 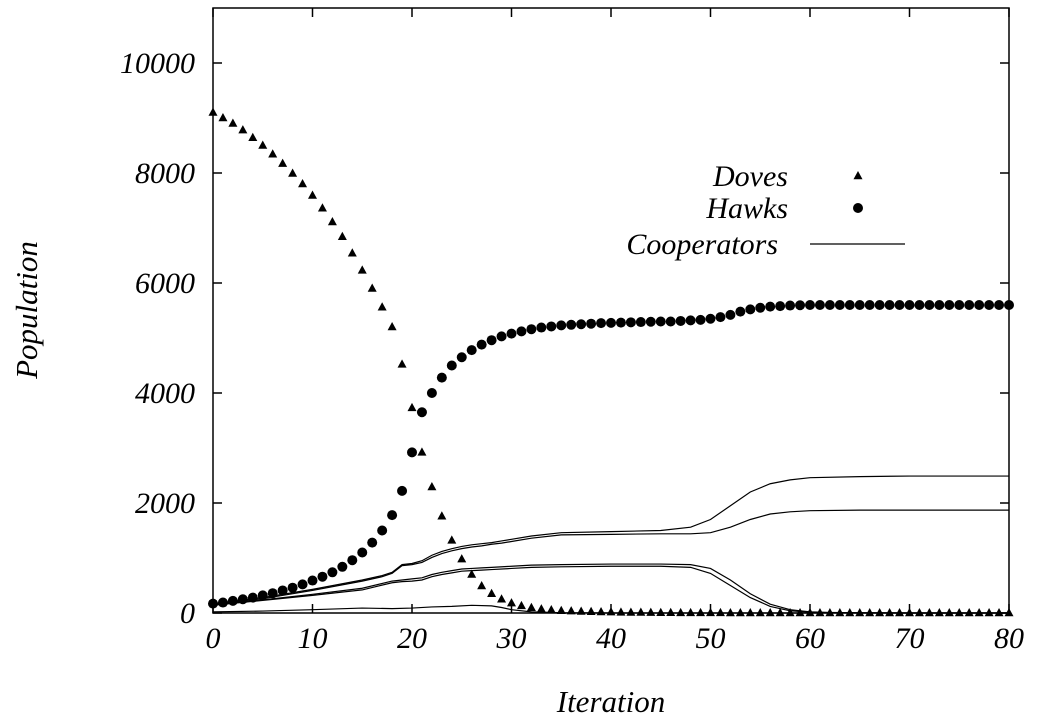 What do you see at coordinates (750, 176) in the screenshot?
I see `legend-label-doves: Doves` at bounding box center [750, 176].